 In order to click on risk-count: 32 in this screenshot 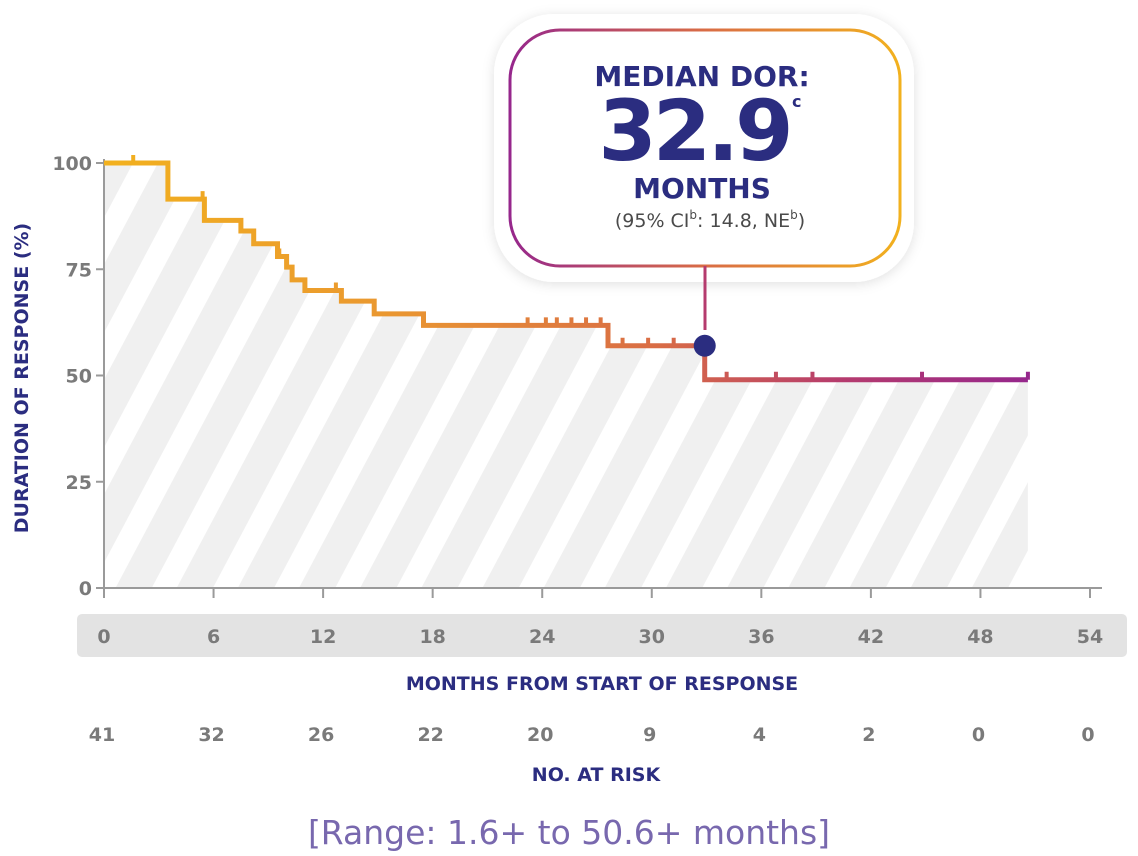, I will do `click(211, 735)`.